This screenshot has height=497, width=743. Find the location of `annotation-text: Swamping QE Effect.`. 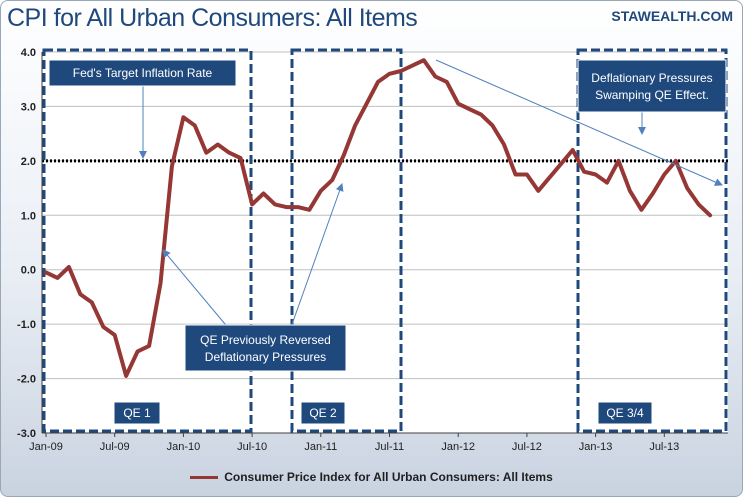

annotation-text: Swamping QE Effect. is located at coordinates (652, 95).